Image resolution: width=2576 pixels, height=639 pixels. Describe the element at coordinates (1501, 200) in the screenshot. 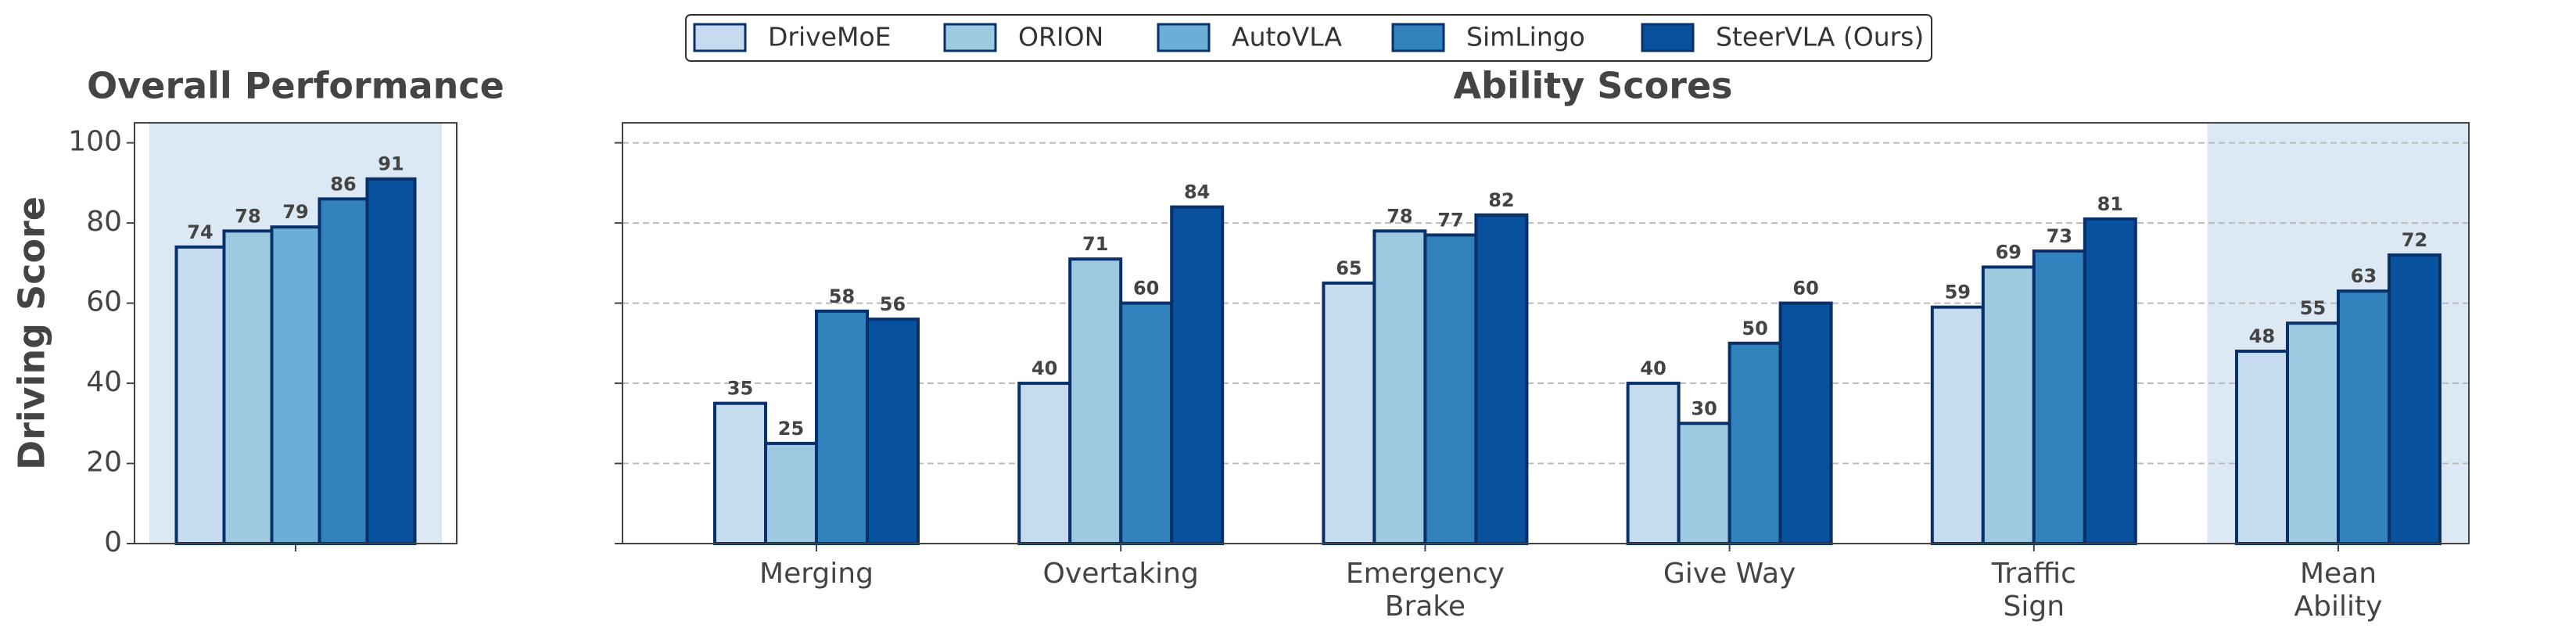

I see `value-label: 82` at that location.